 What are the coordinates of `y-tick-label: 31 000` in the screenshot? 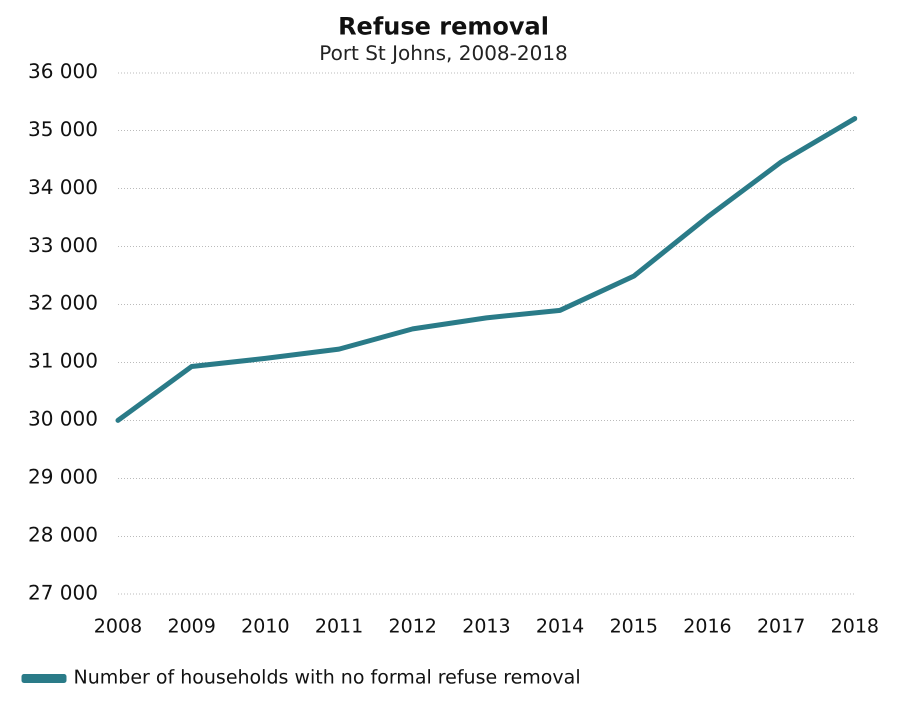 It's located at (63, 360).